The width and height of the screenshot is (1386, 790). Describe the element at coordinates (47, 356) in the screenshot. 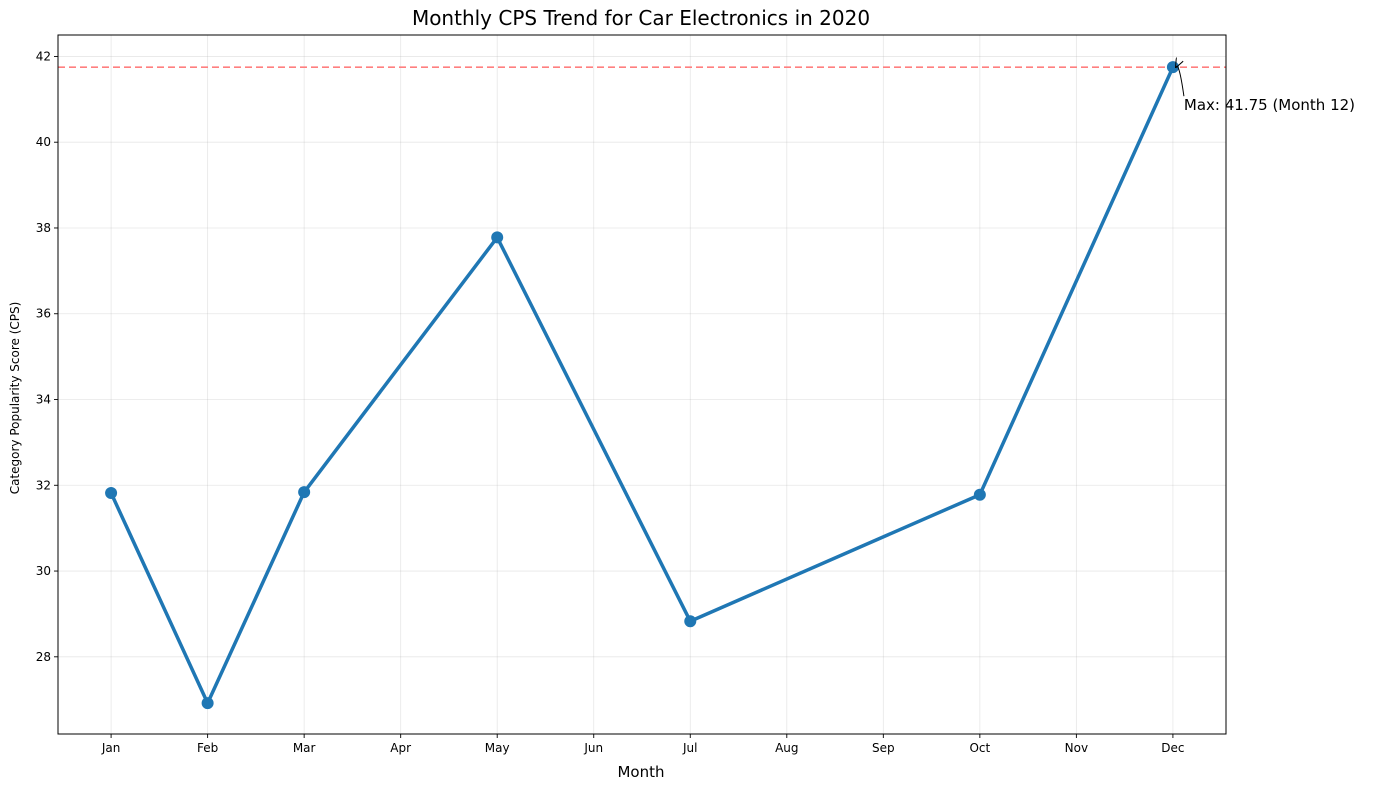

I see `y-axis-ticks: 28 30 32 34 36 38 40 42` at that location.